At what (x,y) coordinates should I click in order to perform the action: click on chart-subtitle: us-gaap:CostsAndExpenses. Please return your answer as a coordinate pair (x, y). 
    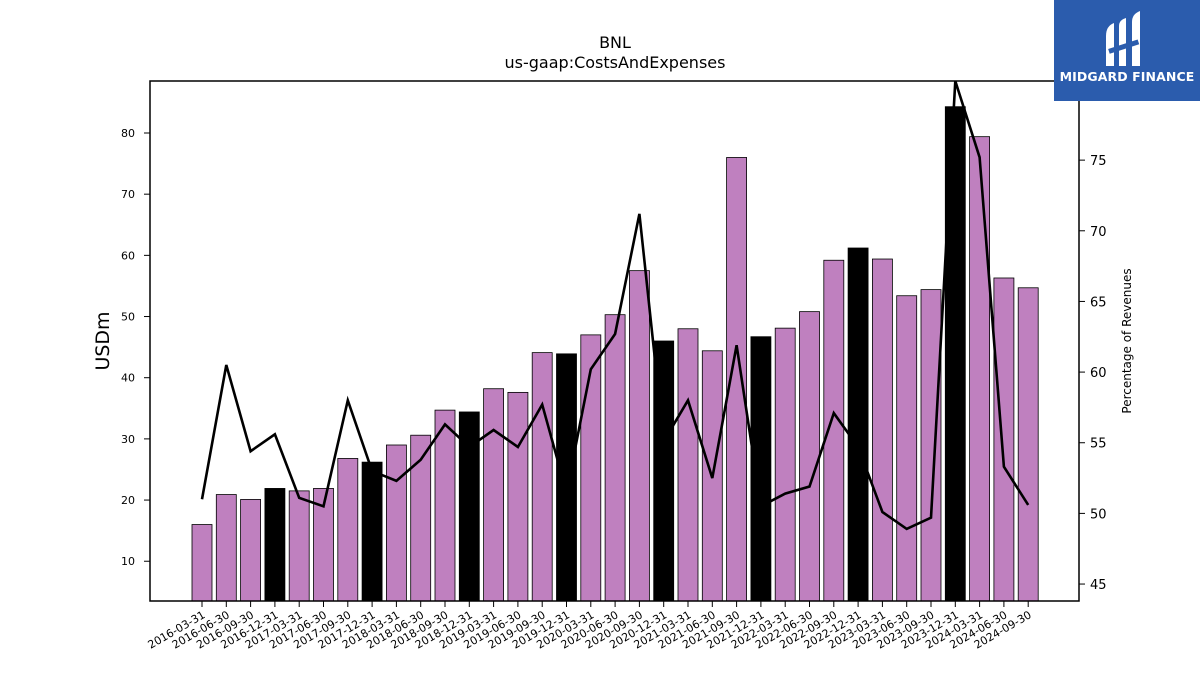
    Looking at the image, I should click on (615, 62).